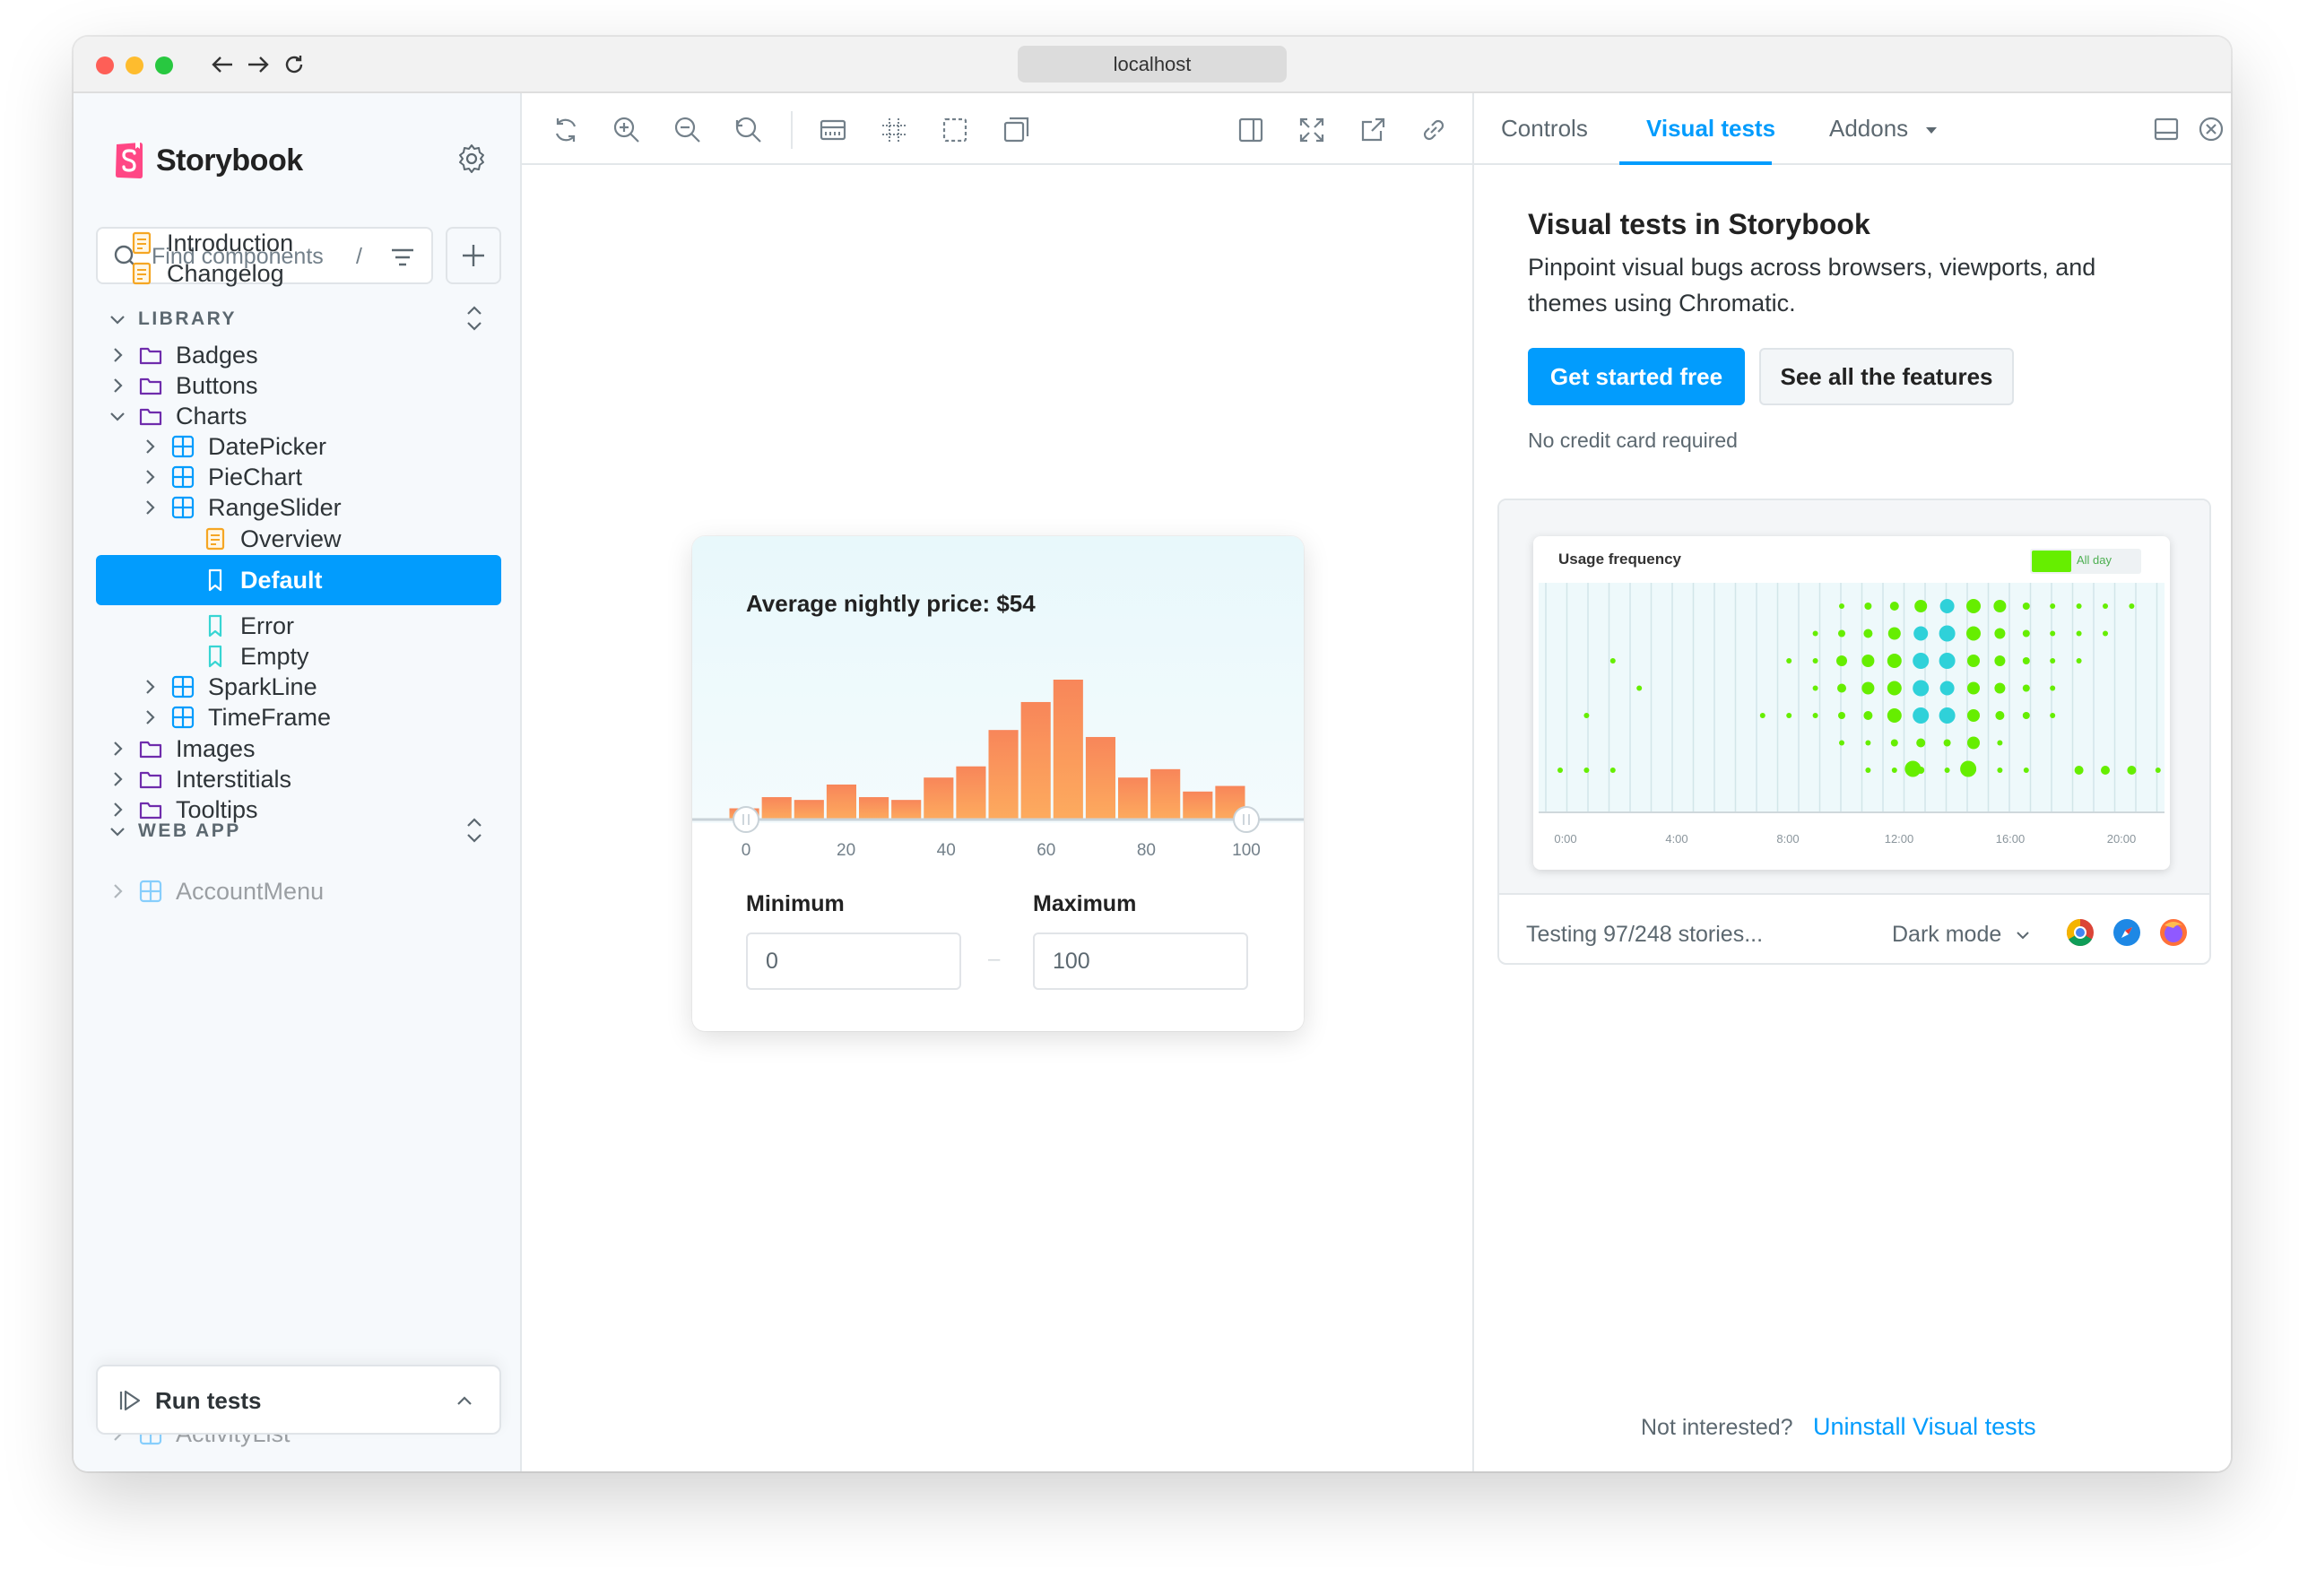 Image resolution: width=2299 pixels, height=1596 pixels. Describe the element at coordinates (299, 580) in the screenshot. I see `tree-story-default-selected: Default` at that location.